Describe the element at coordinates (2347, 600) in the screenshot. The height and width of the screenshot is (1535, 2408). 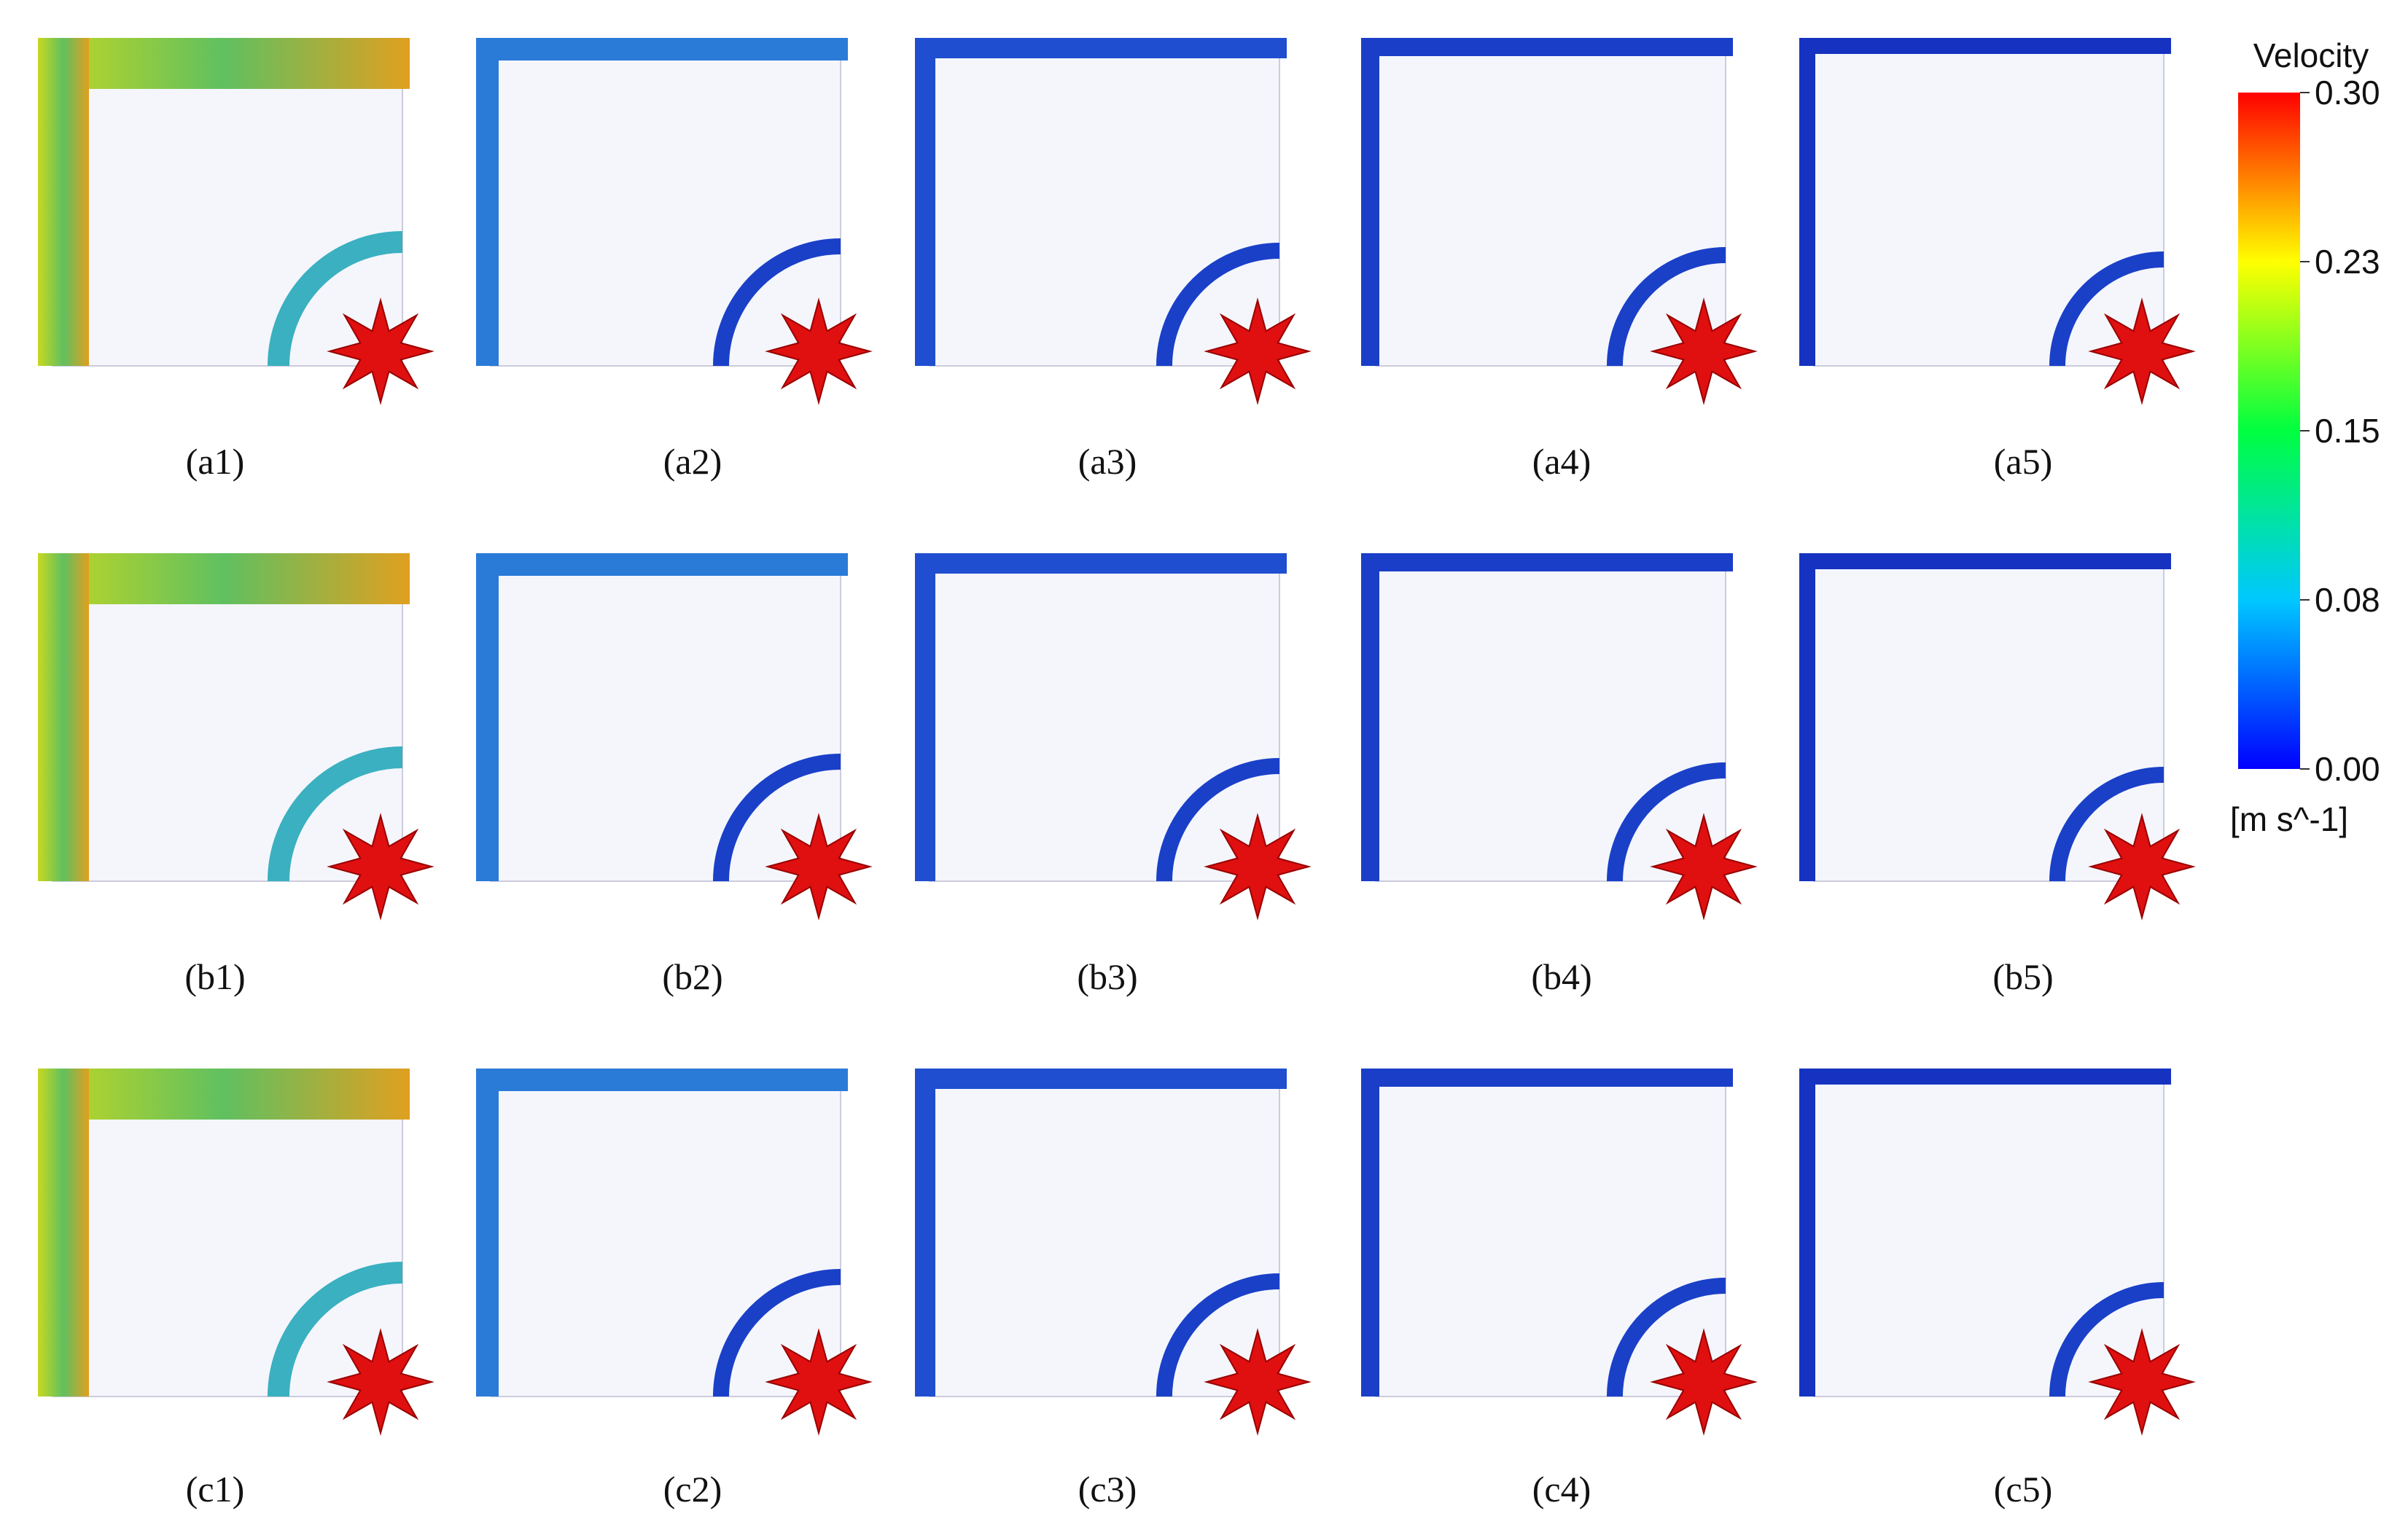
I see `colorbar-tick-label: 0.08` at that location.